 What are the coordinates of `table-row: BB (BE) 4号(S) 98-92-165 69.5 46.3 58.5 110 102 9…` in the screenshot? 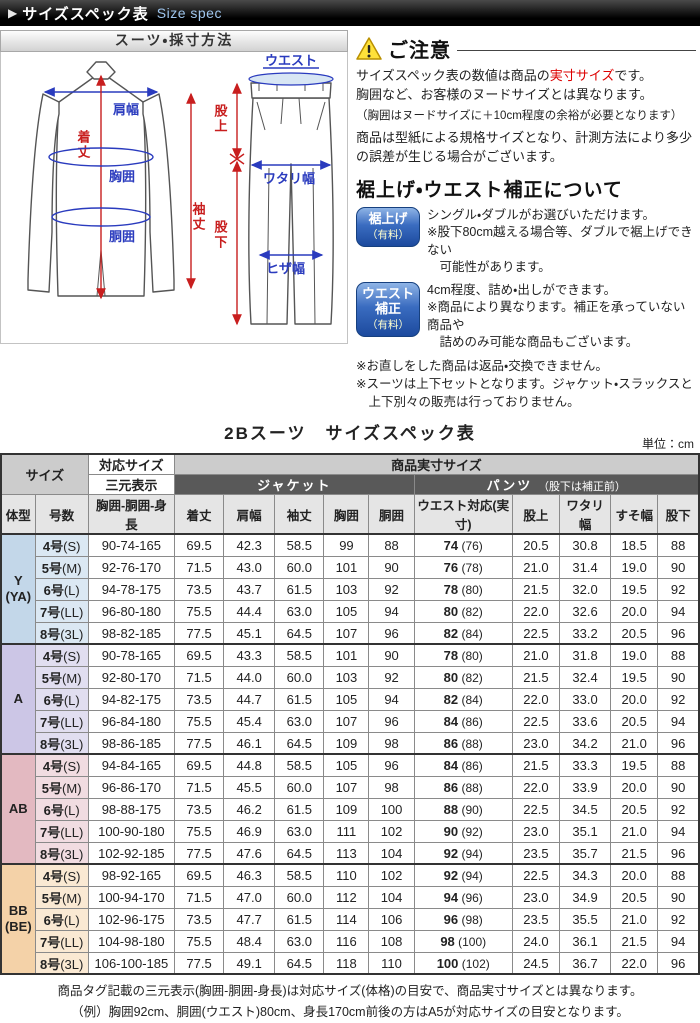 It's located at (350, 919).